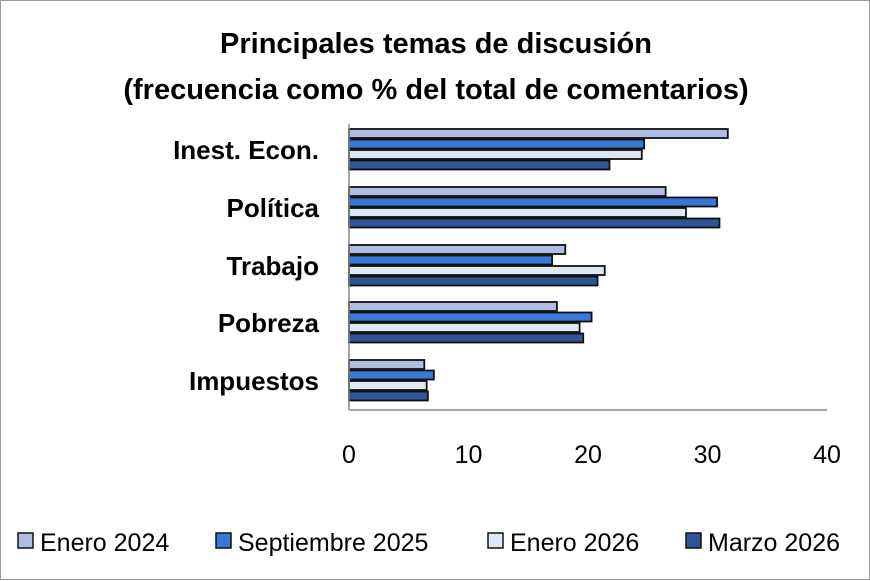 The image size is (870, 581). I want to click on legend-label: Marzo 2026, so click(774, 543).